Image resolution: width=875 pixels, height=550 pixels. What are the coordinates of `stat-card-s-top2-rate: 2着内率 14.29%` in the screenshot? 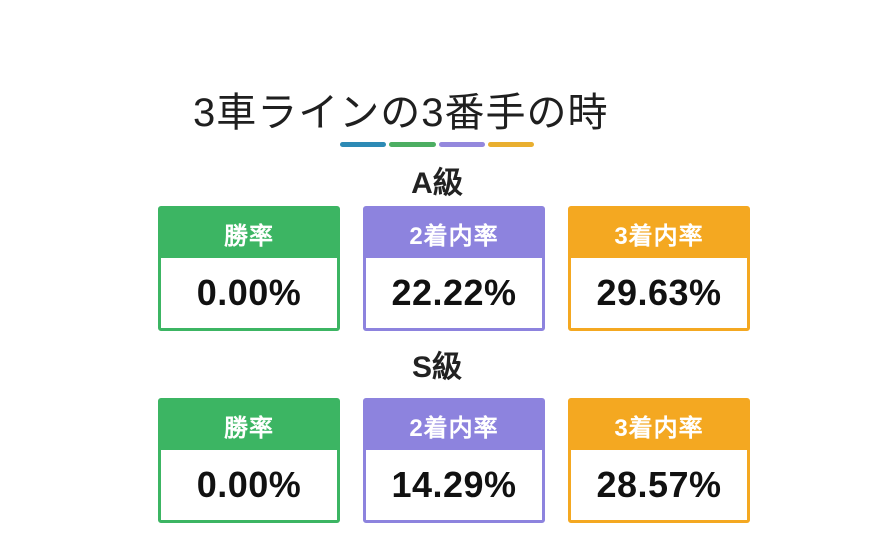 It's located at (454, 460).